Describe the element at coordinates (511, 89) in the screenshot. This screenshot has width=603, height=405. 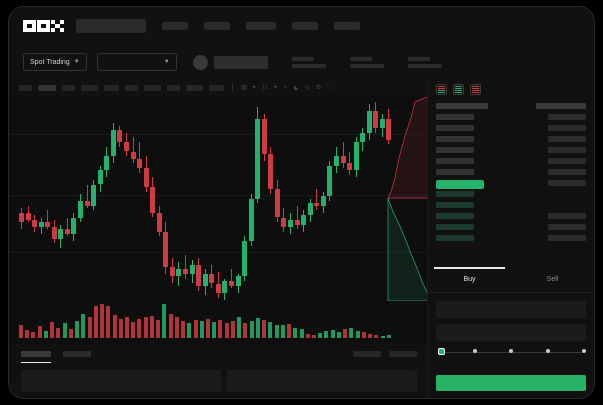
I see `orderbook-view-modes` at that location.